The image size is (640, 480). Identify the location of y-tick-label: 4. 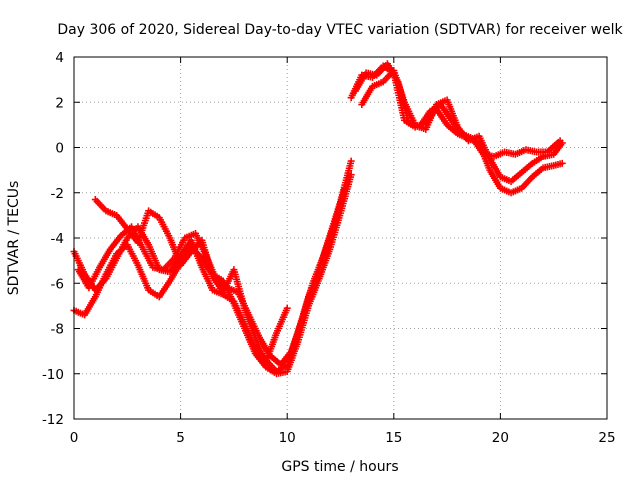
(59, 58).